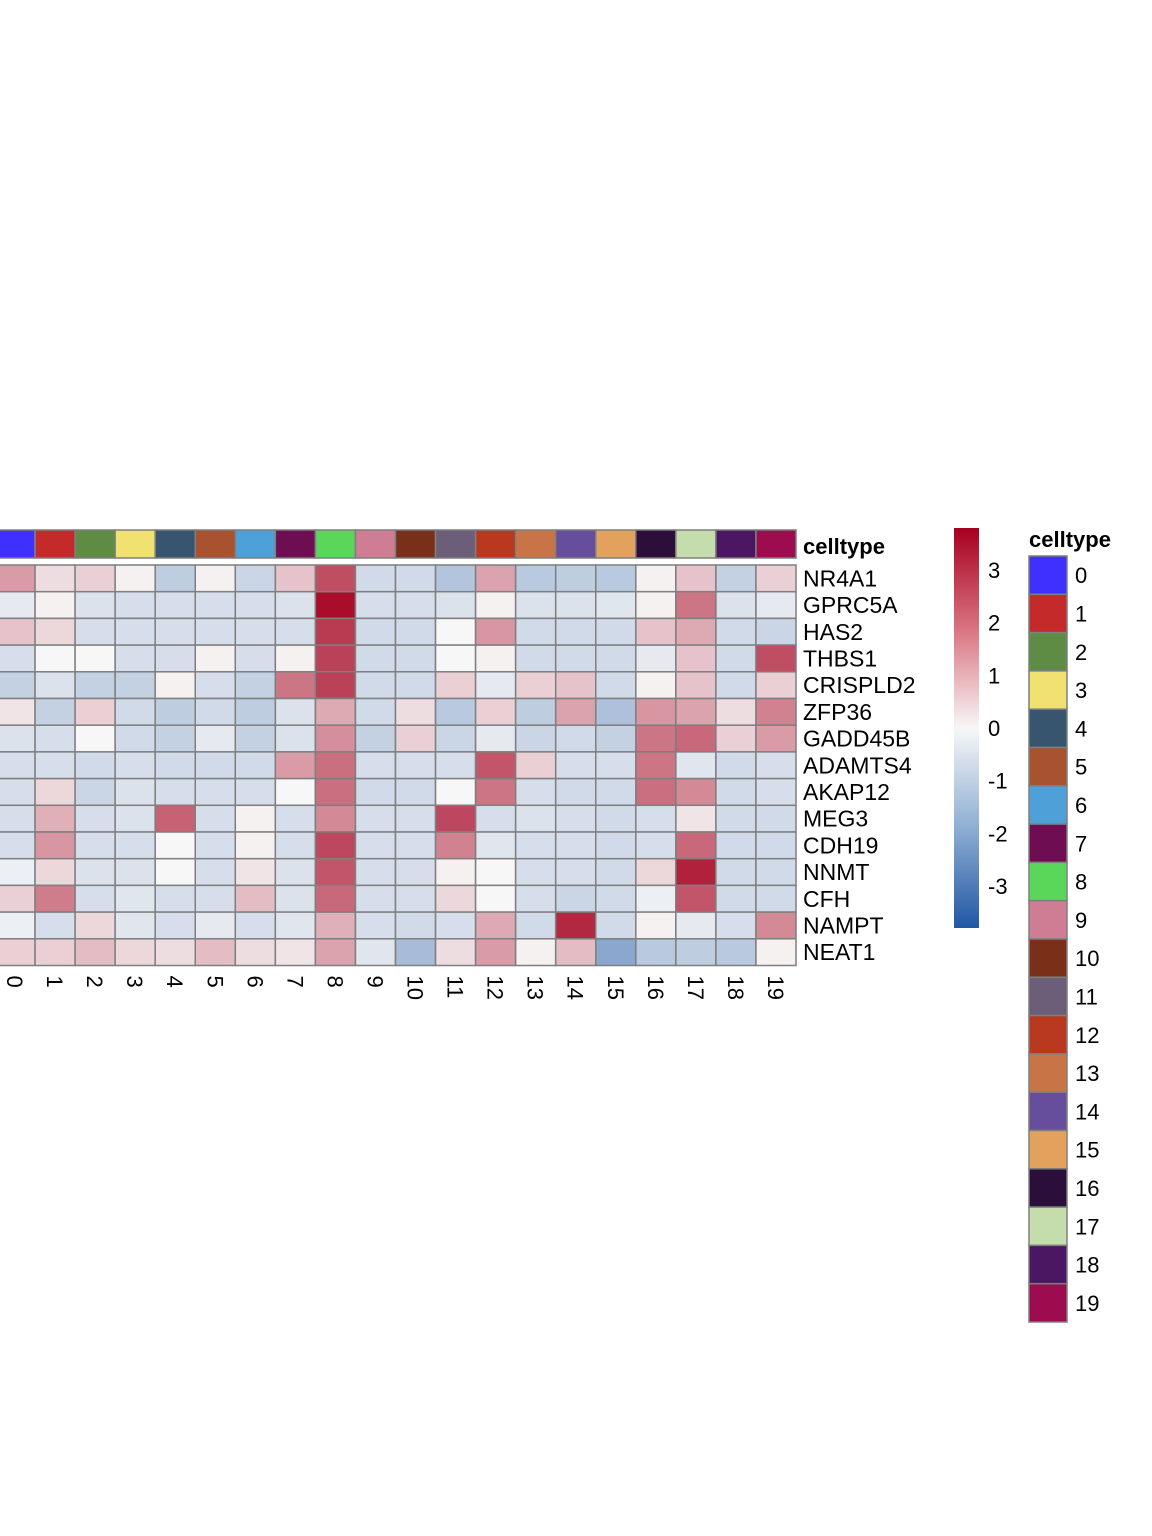 The width and height of the screenshot is (1152, 1536). I want to click on legend-label: 3, so click(1081, 690).